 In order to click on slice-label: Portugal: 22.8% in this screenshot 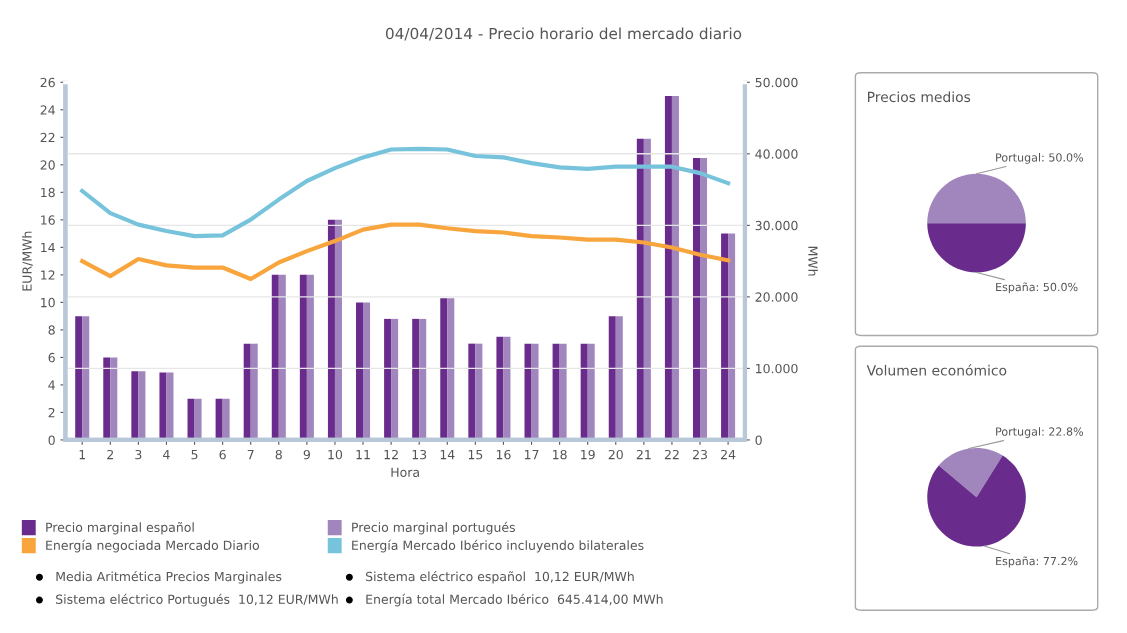, I will do `click(1040, 432)`.